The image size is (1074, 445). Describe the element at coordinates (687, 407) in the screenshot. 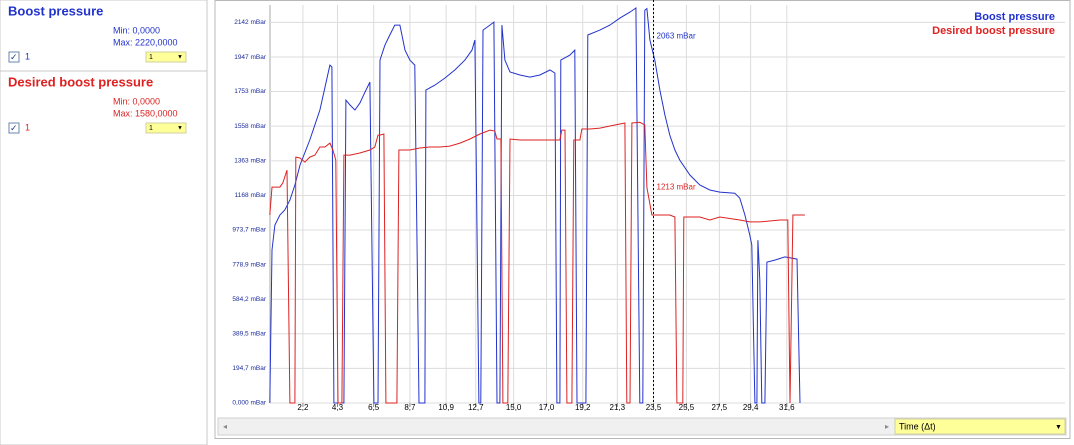

I see `x-tick-label: 25,5` at that location.